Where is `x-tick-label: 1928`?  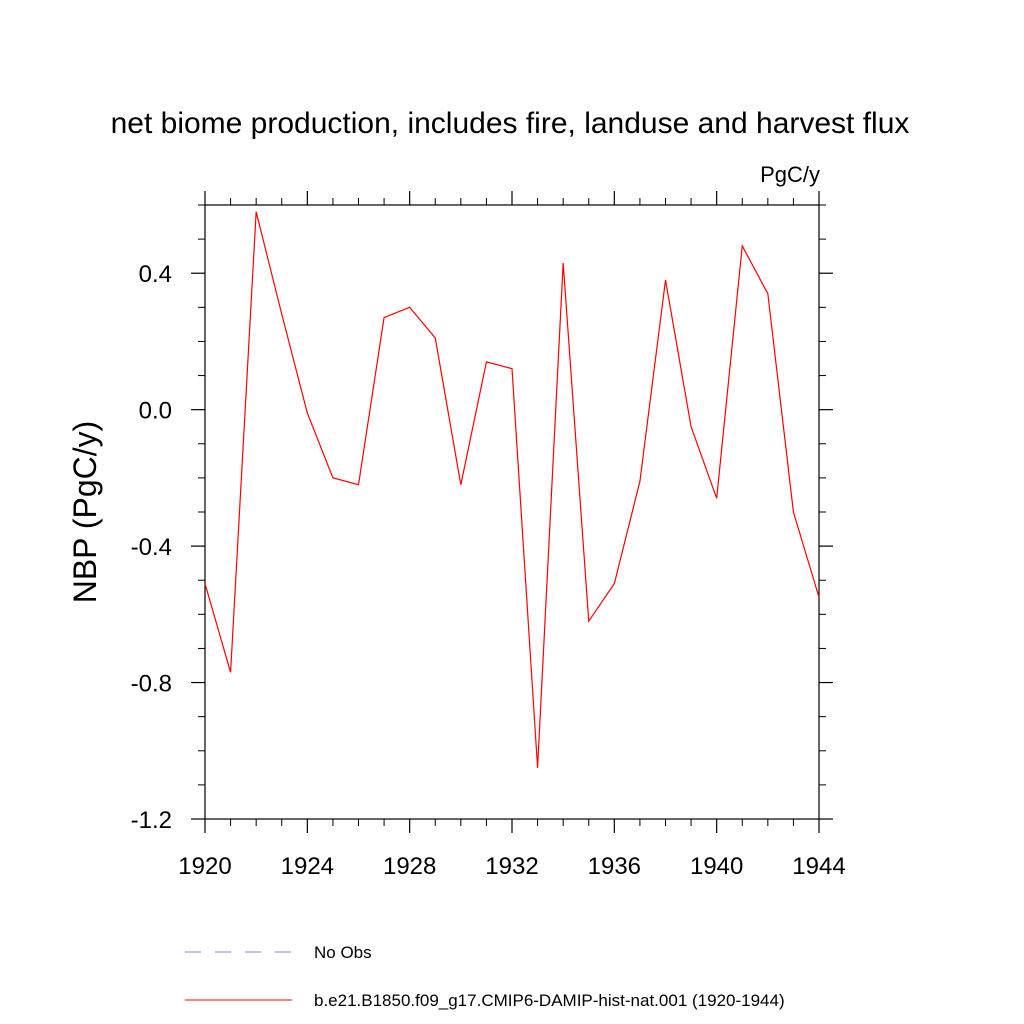 x-tick-label: 1928 is located at coordinates (409, 866).